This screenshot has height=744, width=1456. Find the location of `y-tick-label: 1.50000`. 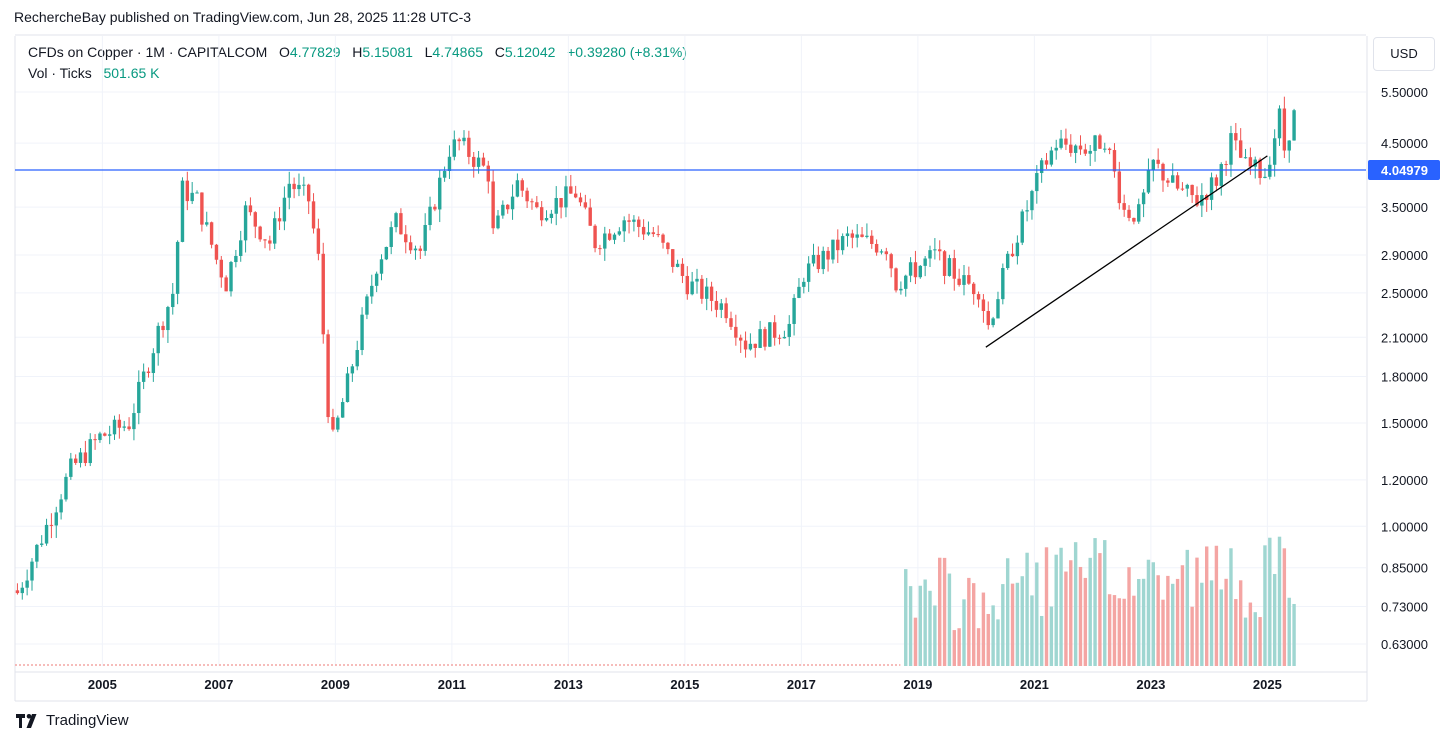

y-tick-label: 1.50000 is located at coordinates (1404, 423).